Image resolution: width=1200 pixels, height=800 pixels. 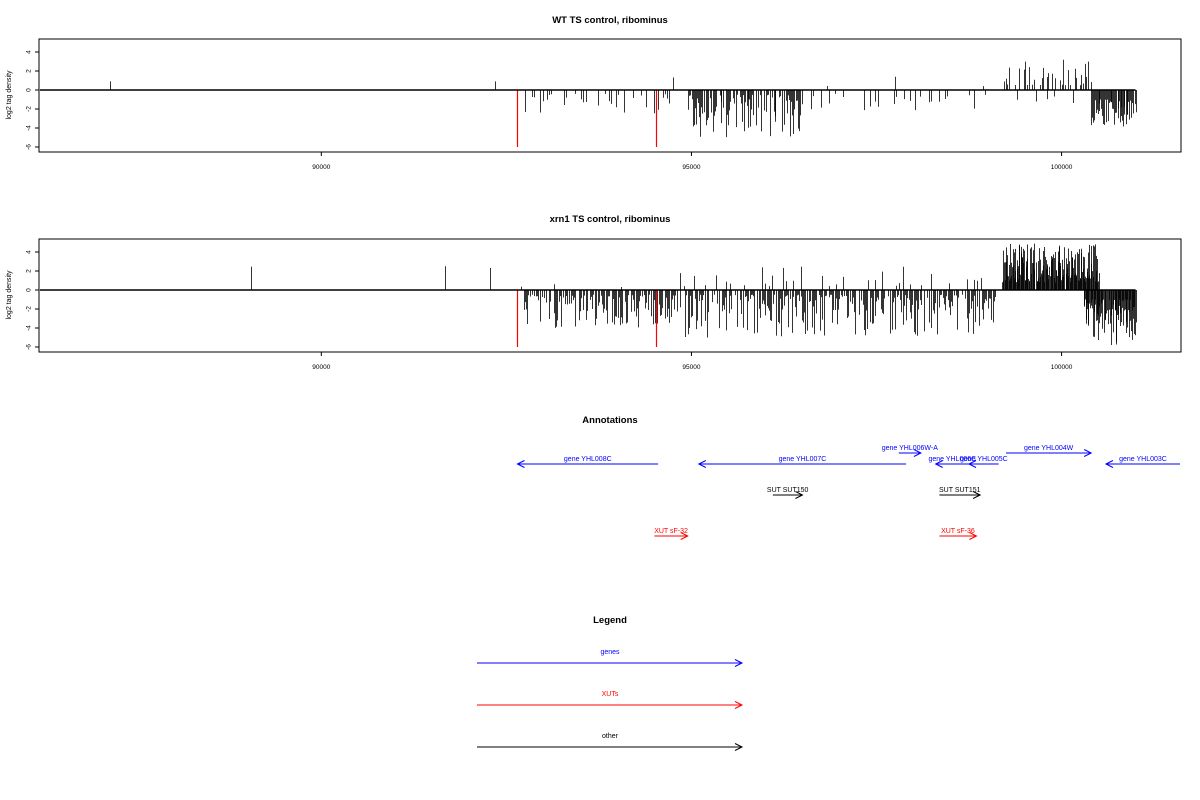 I want to click on annotation-label: XUT sF-32, so click(x=671, y=531).